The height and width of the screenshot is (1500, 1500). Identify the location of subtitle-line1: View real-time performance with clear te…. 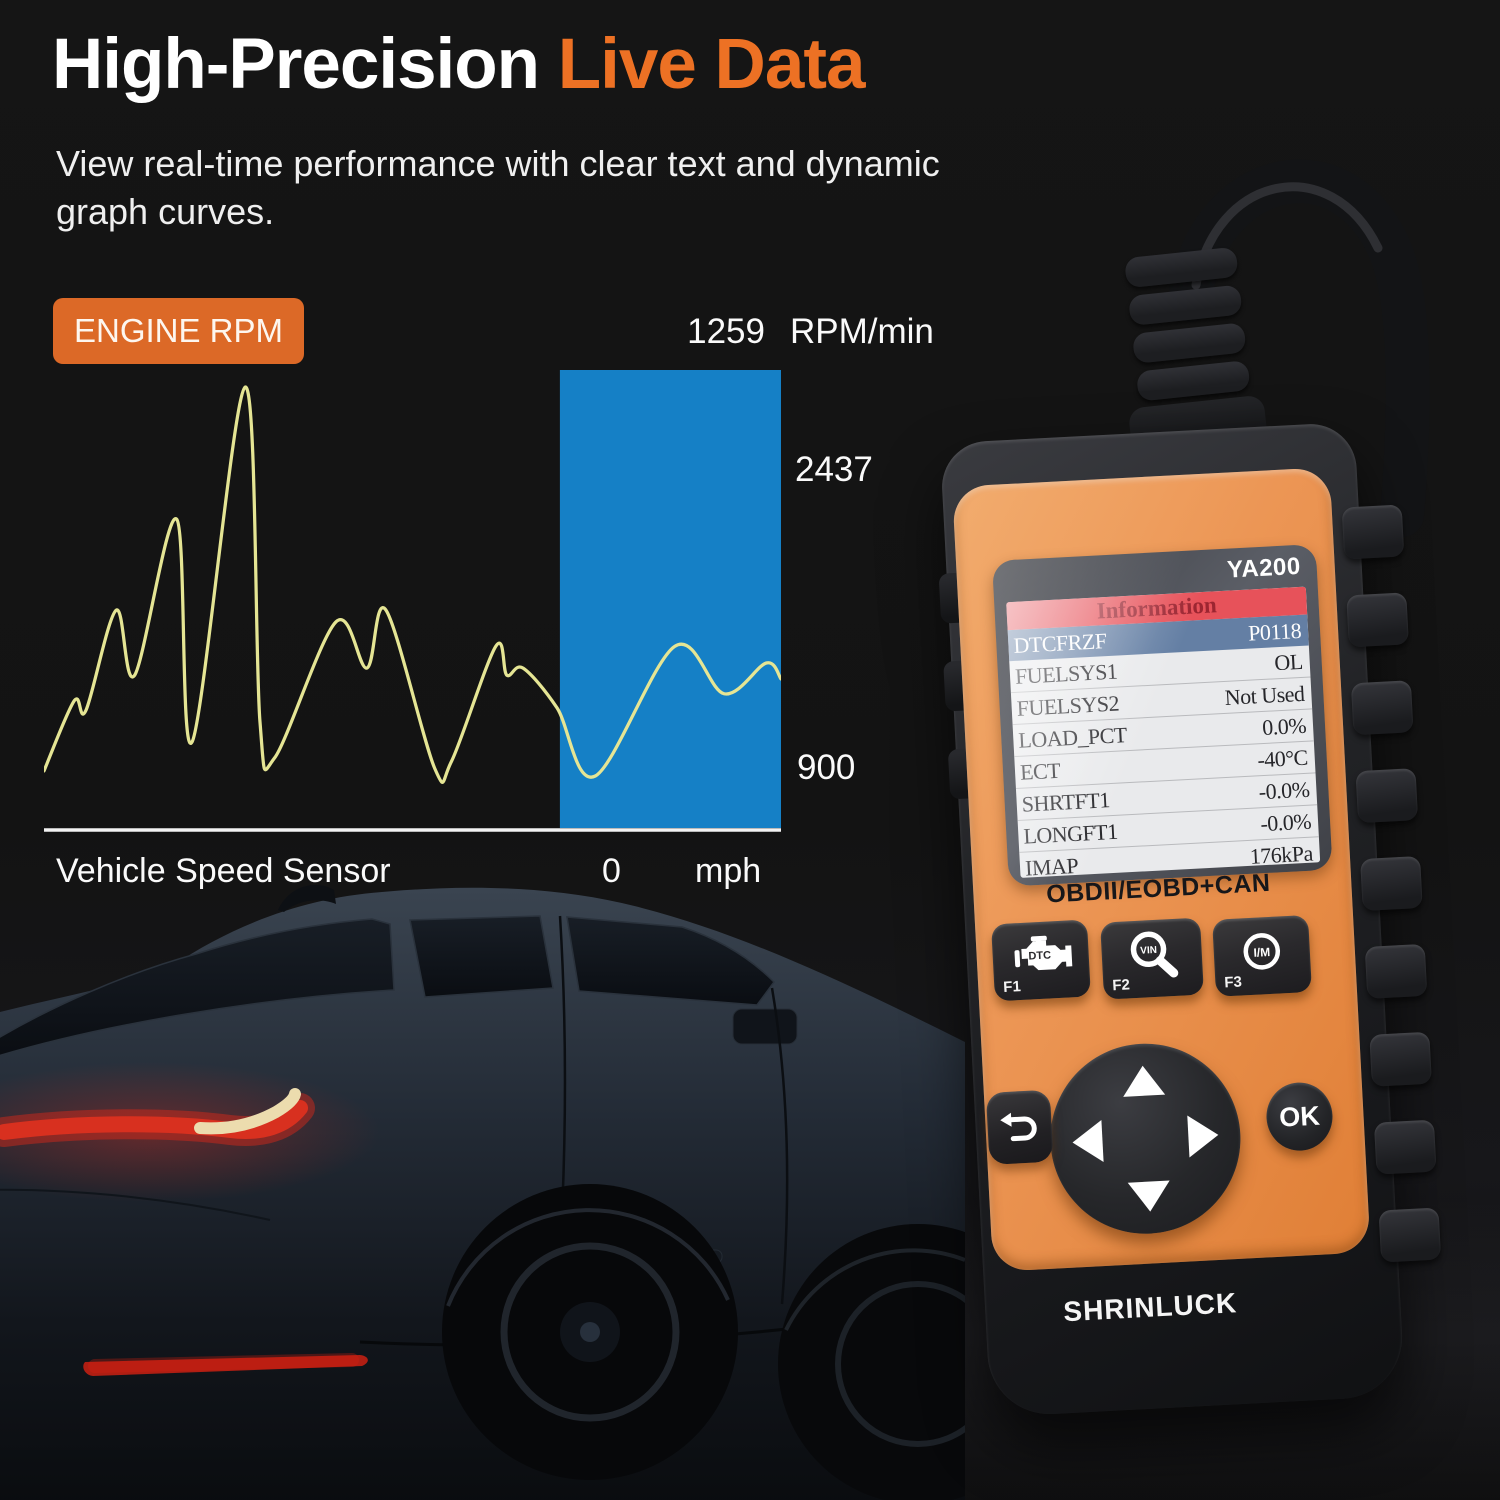
(498, 163).